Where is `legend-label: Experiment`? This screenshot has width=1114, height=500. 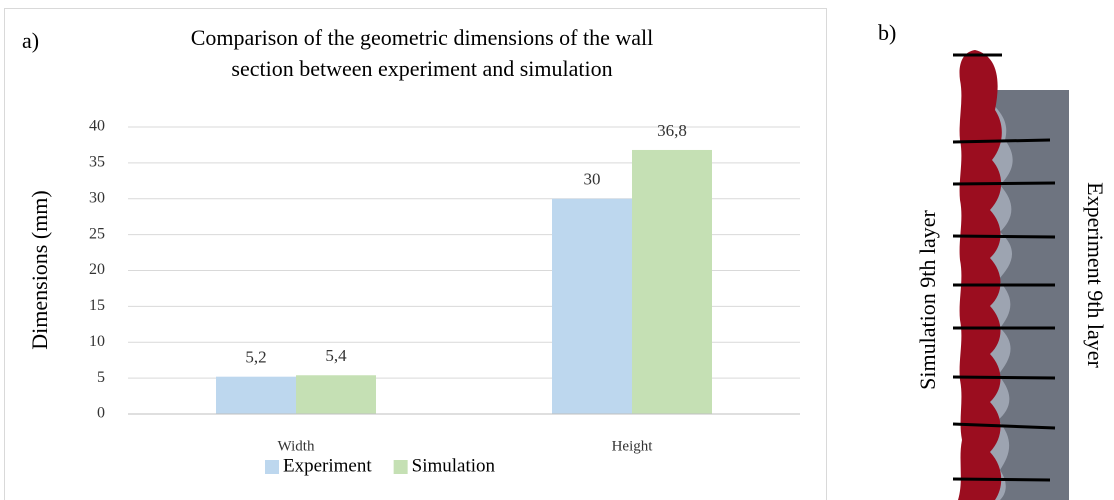 legend-label: Experiment is located at coordinates (327, 465).